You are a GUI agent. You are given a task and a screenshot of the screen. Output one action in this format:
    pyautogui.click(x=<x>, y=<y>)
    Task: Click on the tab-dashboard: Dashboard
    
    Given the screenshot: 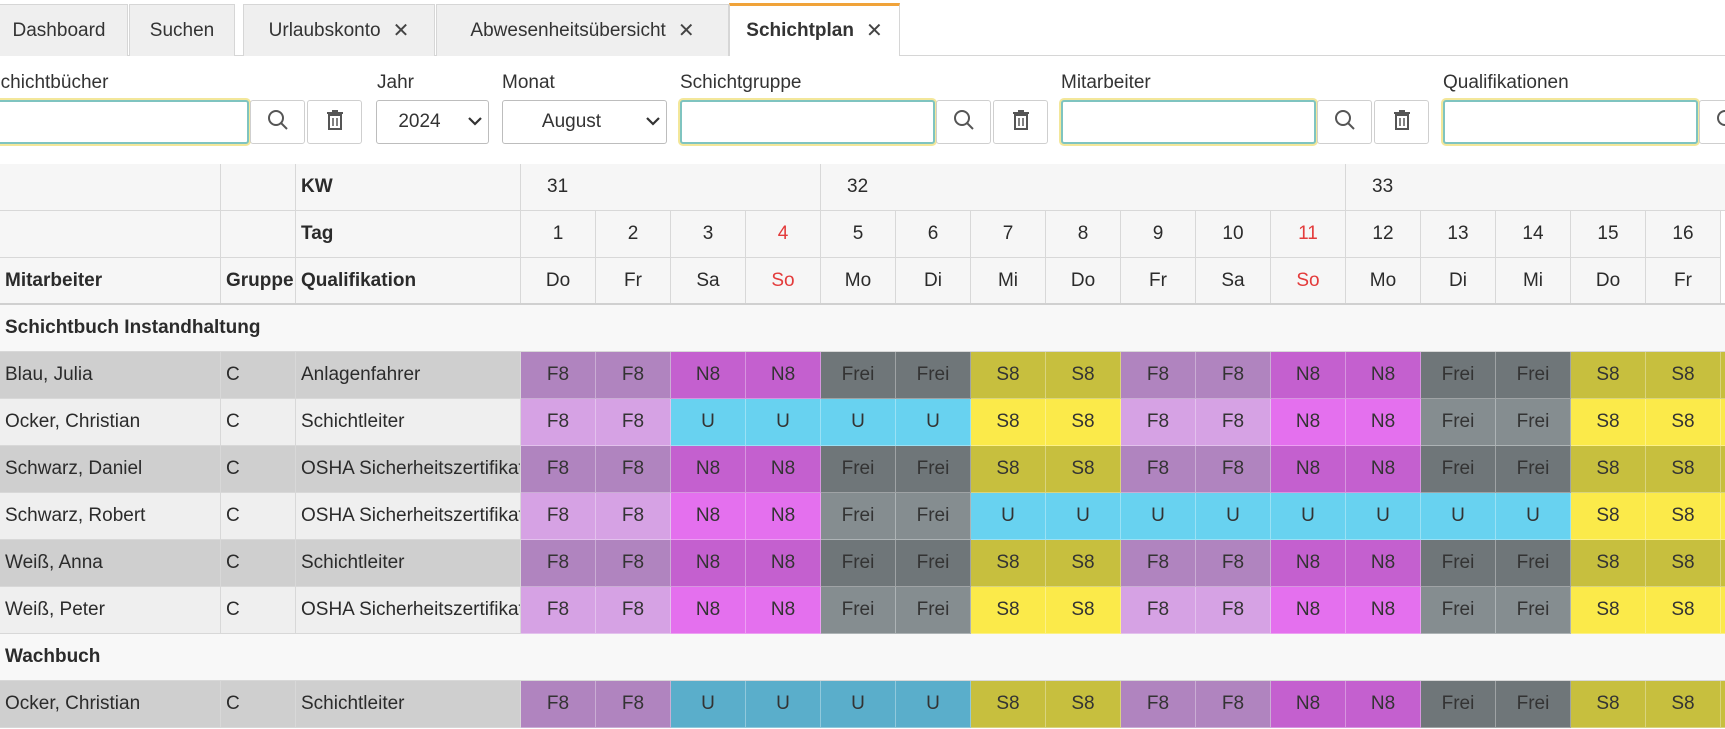 What is the action you would take?
    pyautogui.click(x=64, y=30)
    